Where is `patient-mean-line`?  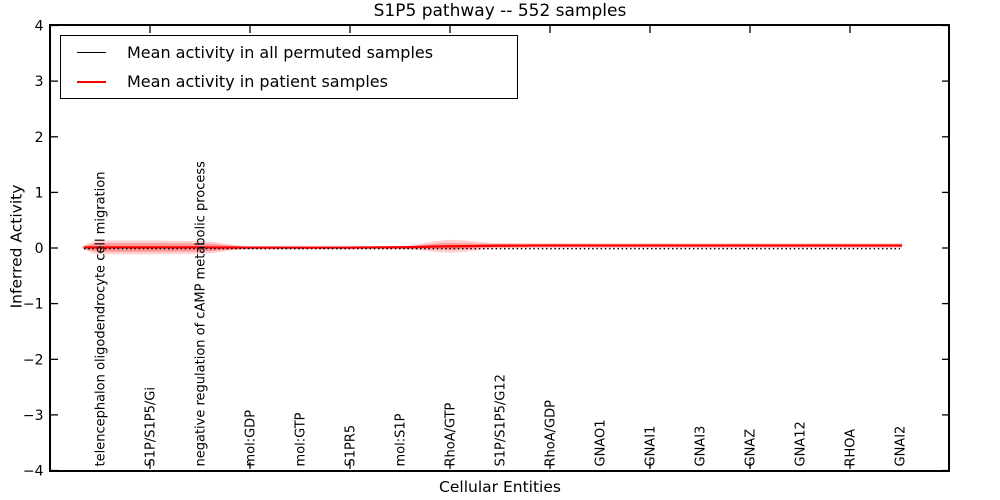 patient-mean-line is located at coordinates (493, 246).